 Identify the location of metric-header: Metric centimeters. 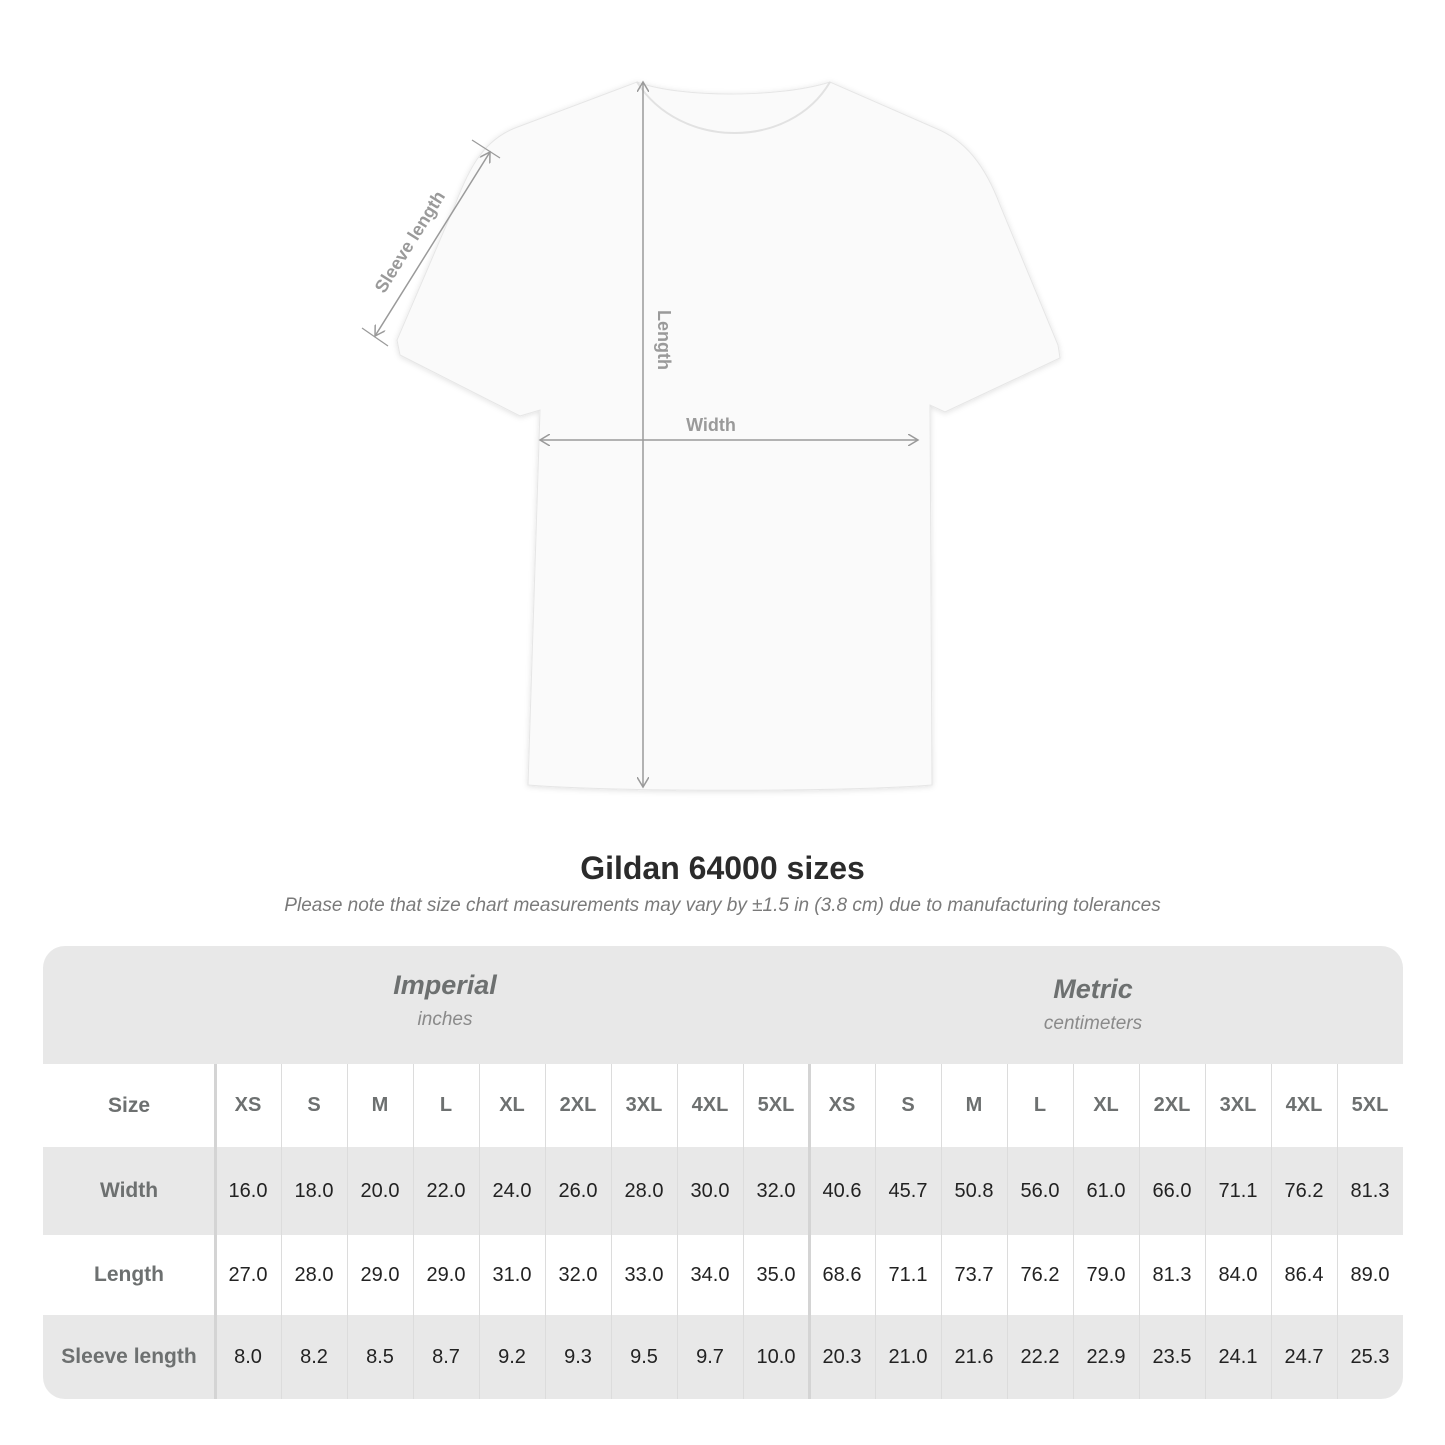
(1093, 1009).